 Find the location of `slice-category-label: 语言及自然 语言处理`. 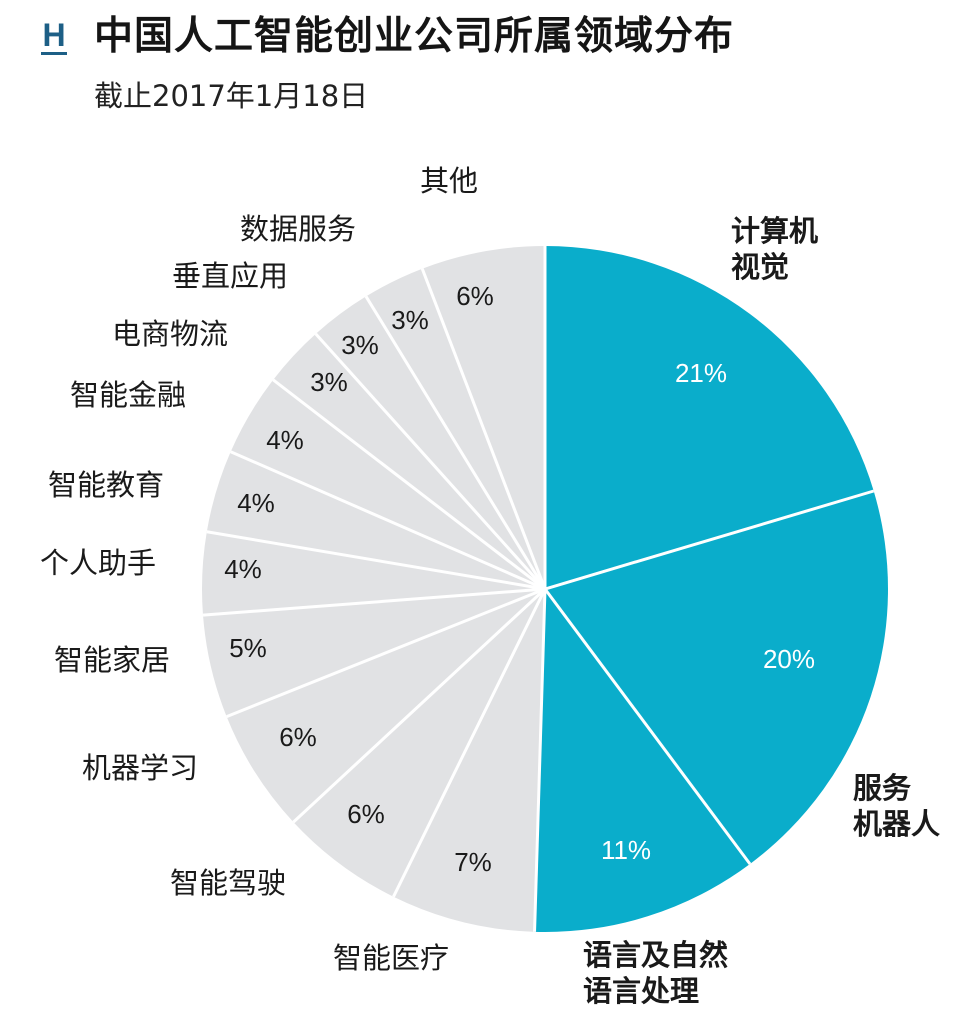

slice-category-label: 语言及自然 语言处理 is located at coordinates (656, 973).